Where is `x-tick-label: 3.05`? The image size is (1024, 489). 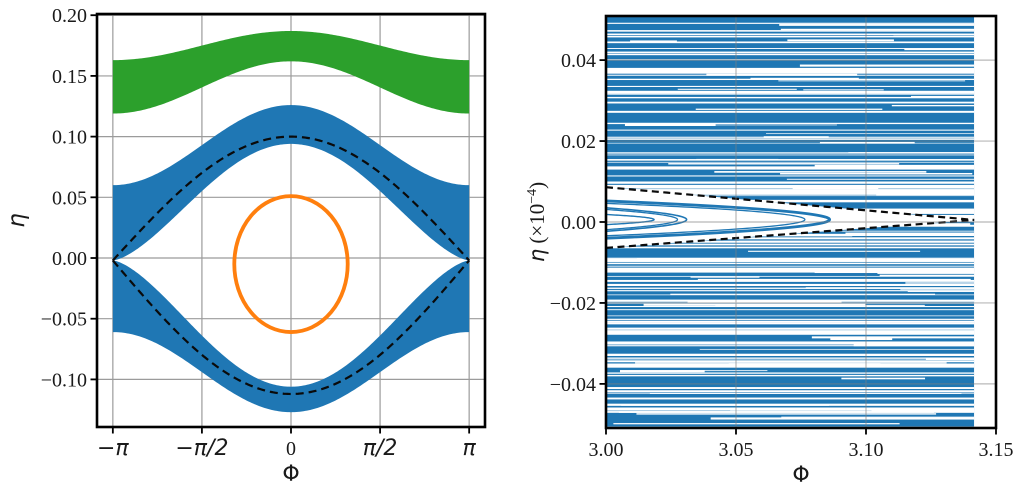
x-tick-label: 3.05 is located at coordinates (736, 450).